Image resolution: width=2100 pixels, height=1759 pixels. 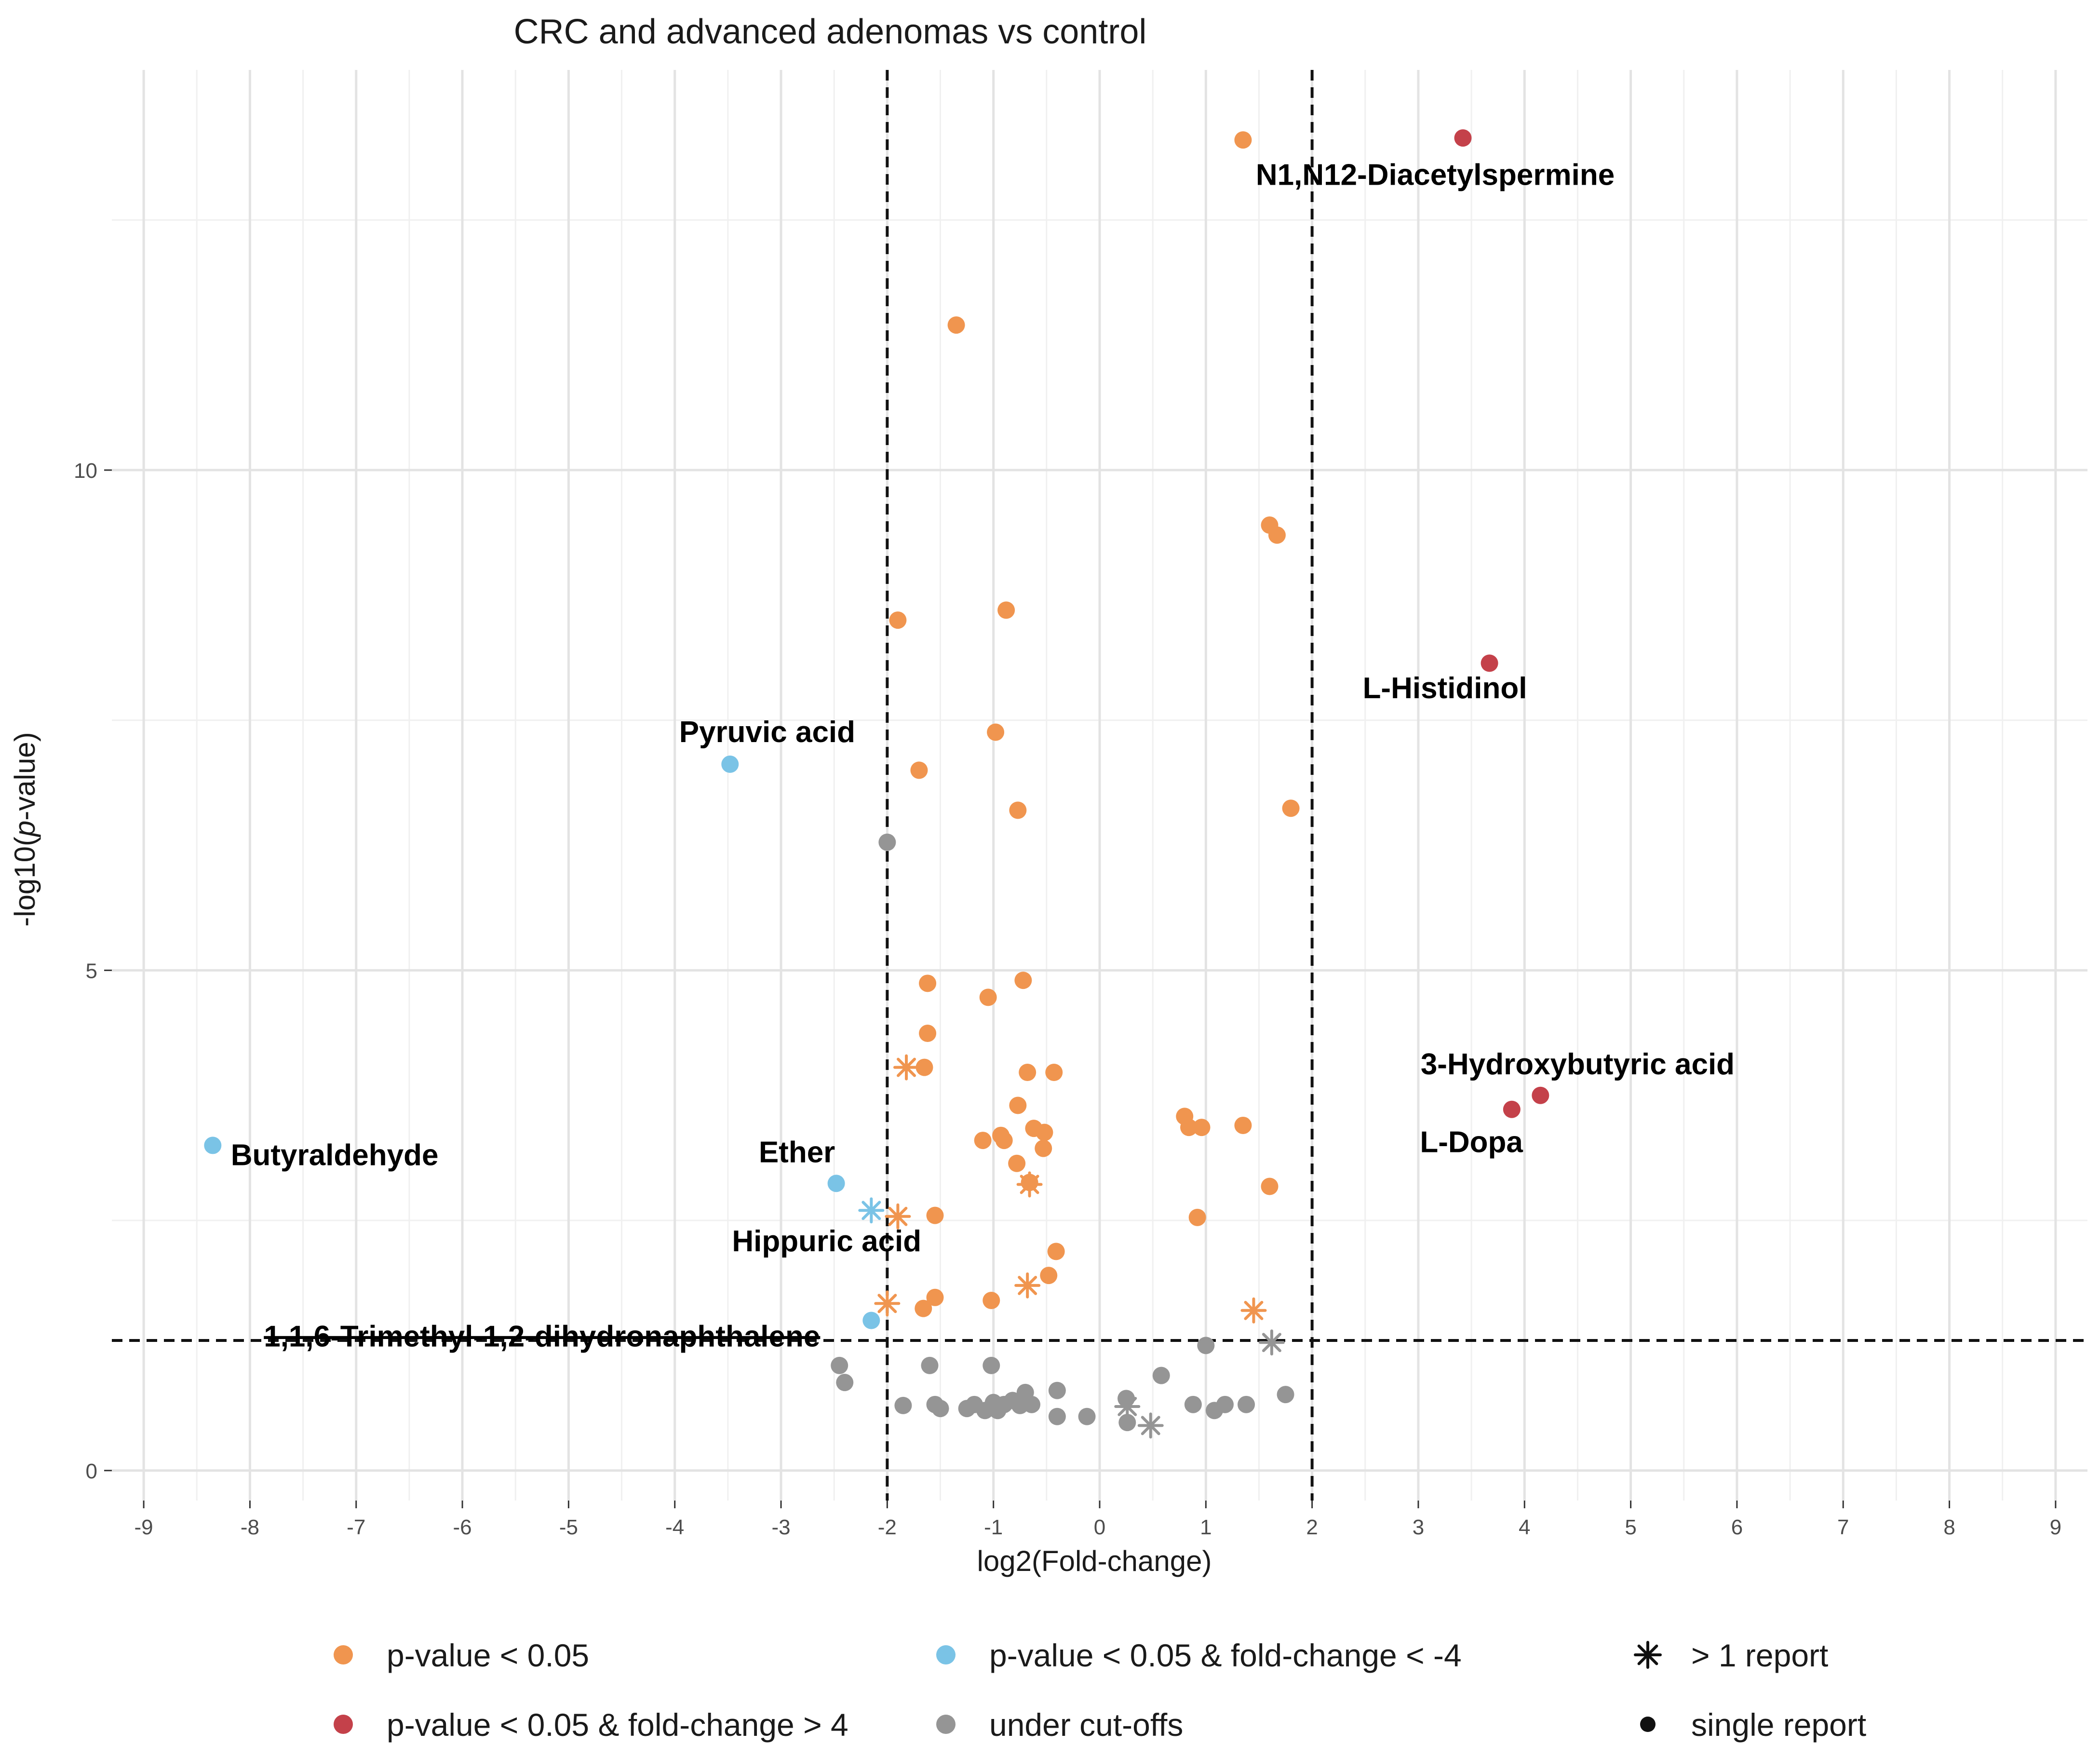 I want to click on x-tick-label: 1, so click(x=1206, y=1527).